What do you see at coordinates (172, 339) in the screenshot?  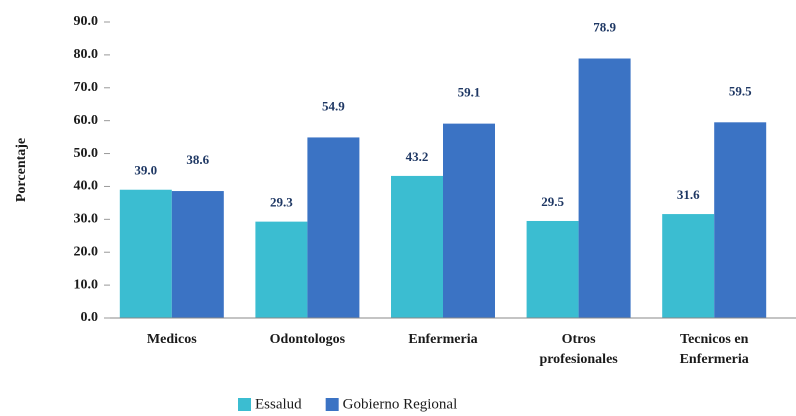 I see `x-tick-label: Medicos` at bounding box center [172, 339].